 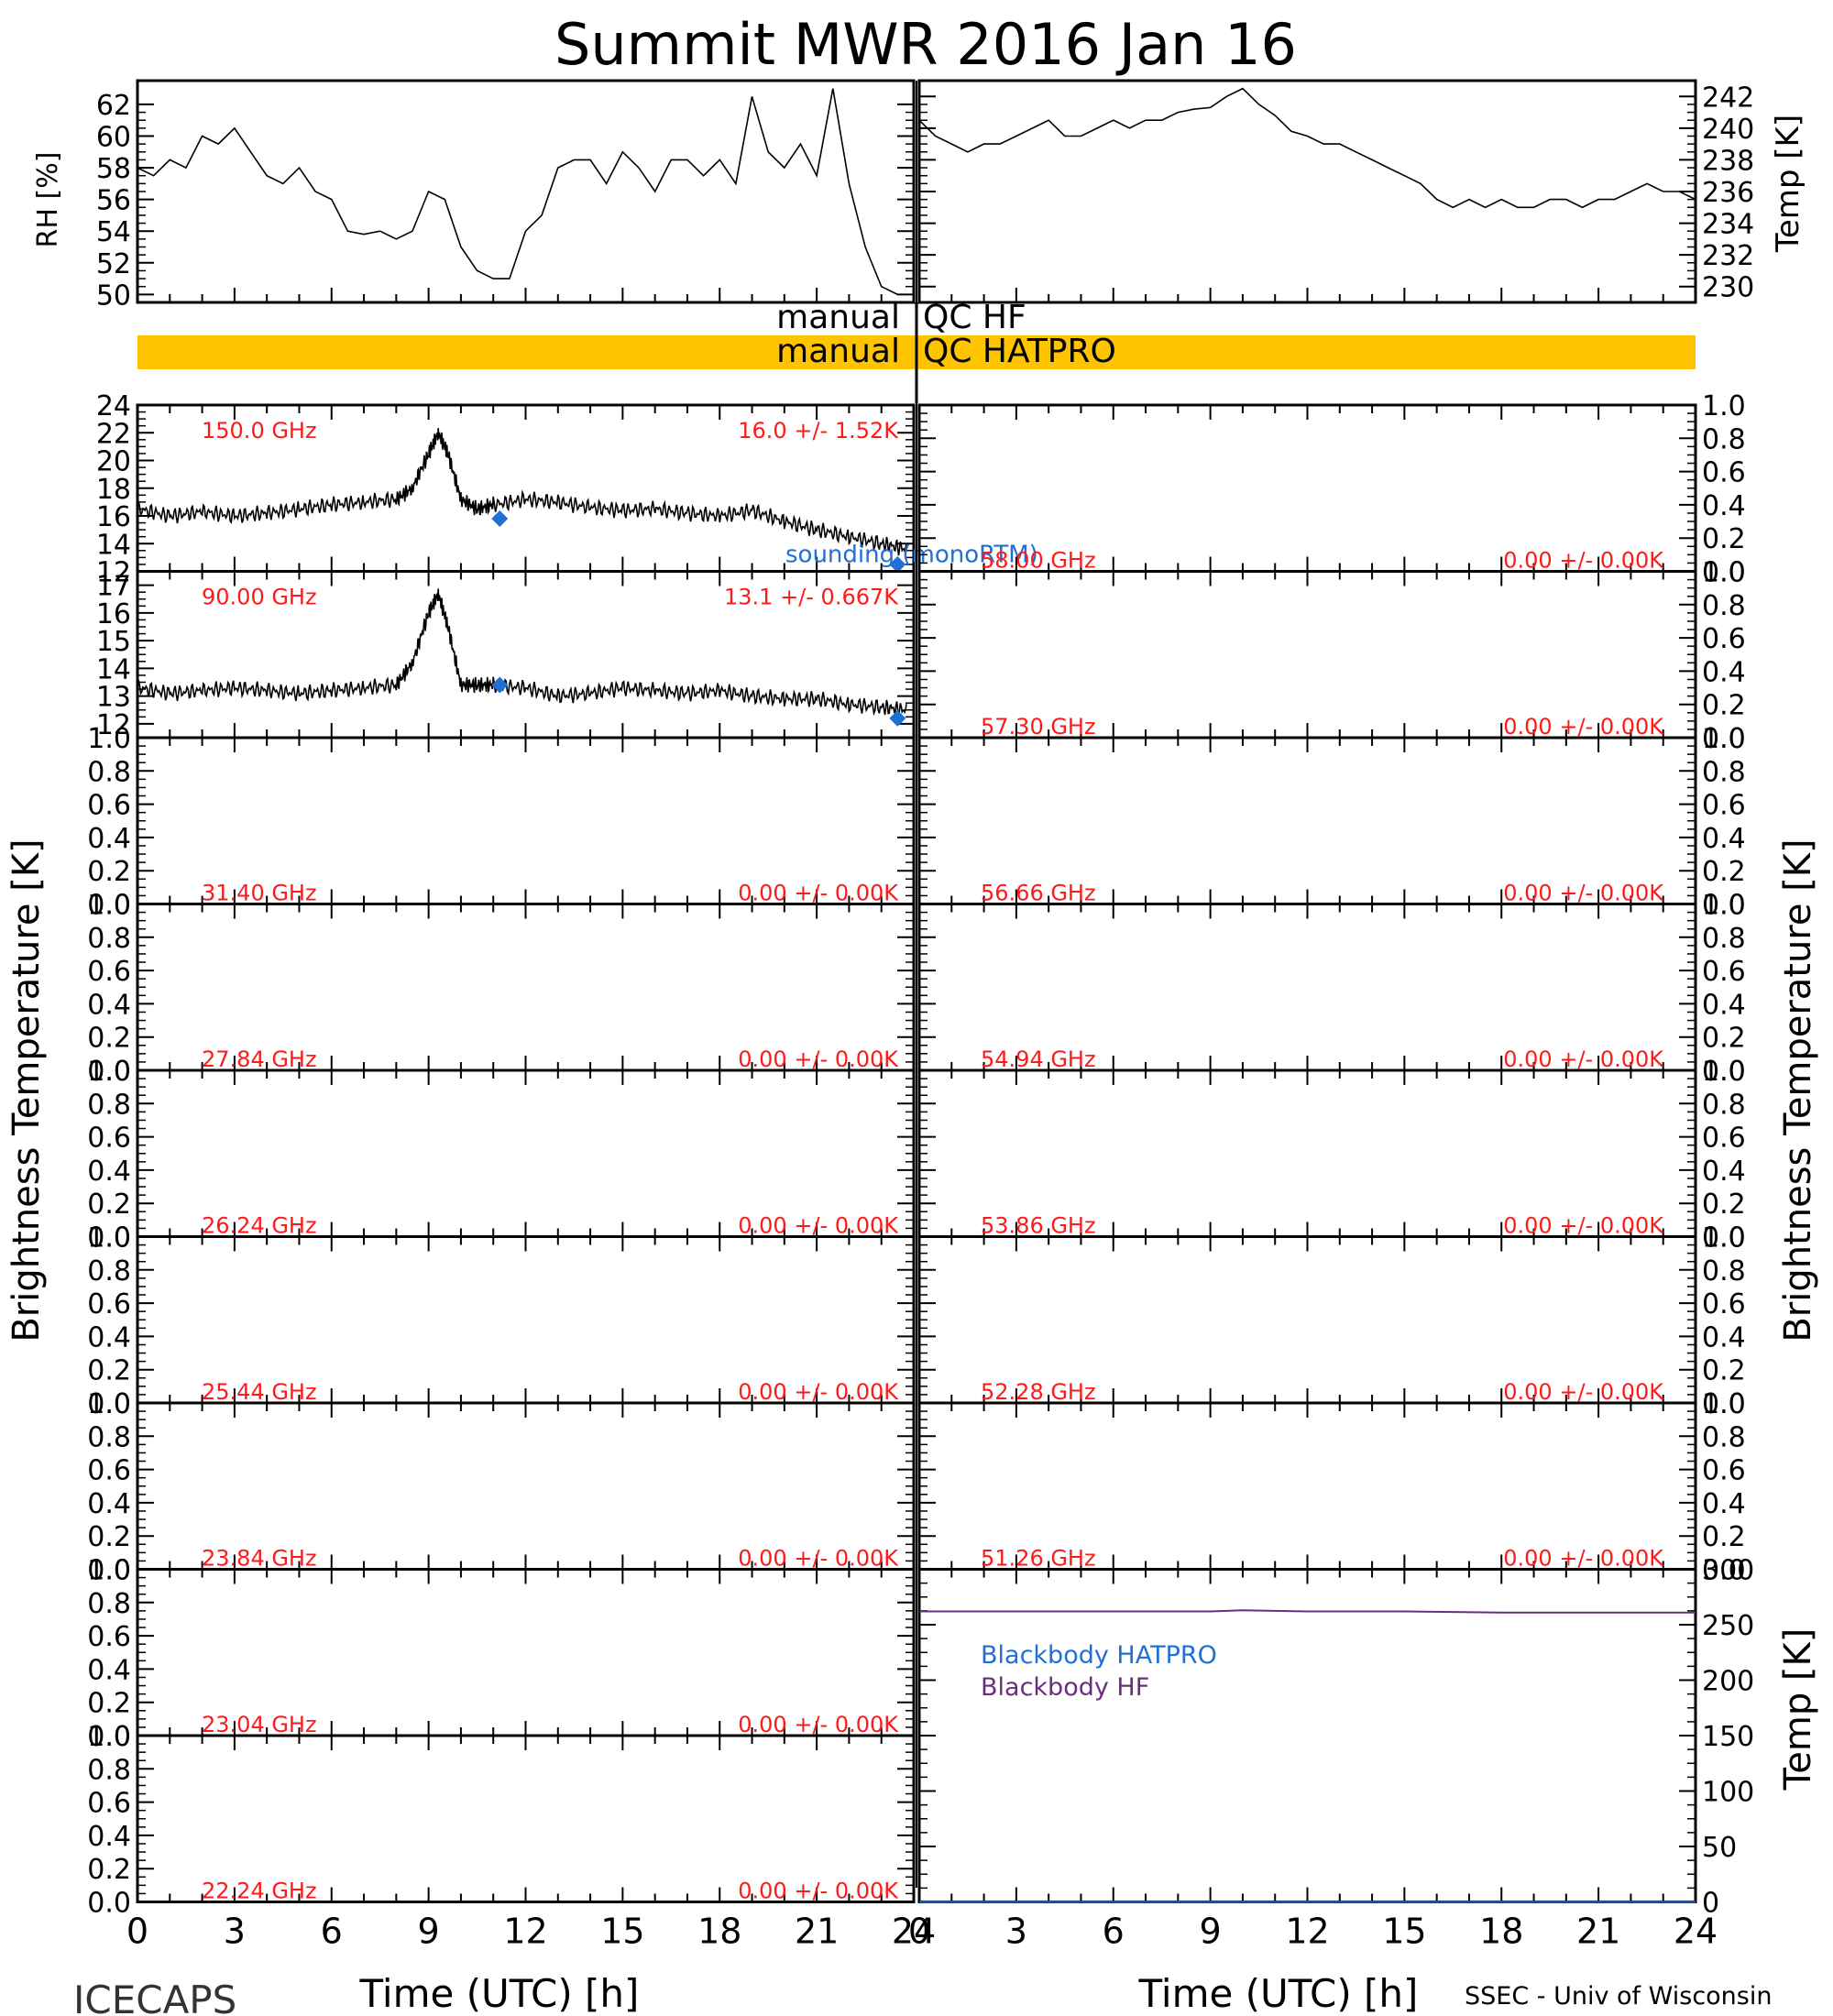 What do you see at coordinates (109, 1139) in the screenshot?
I see `tb-left-4-ytick-label: 0.6` at bounding box center [109, 1139].